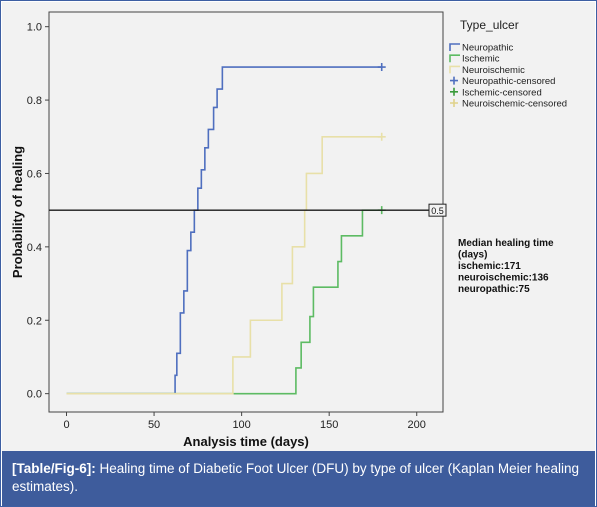  I want to click on reference-label: 0.5, so click(437, 211).